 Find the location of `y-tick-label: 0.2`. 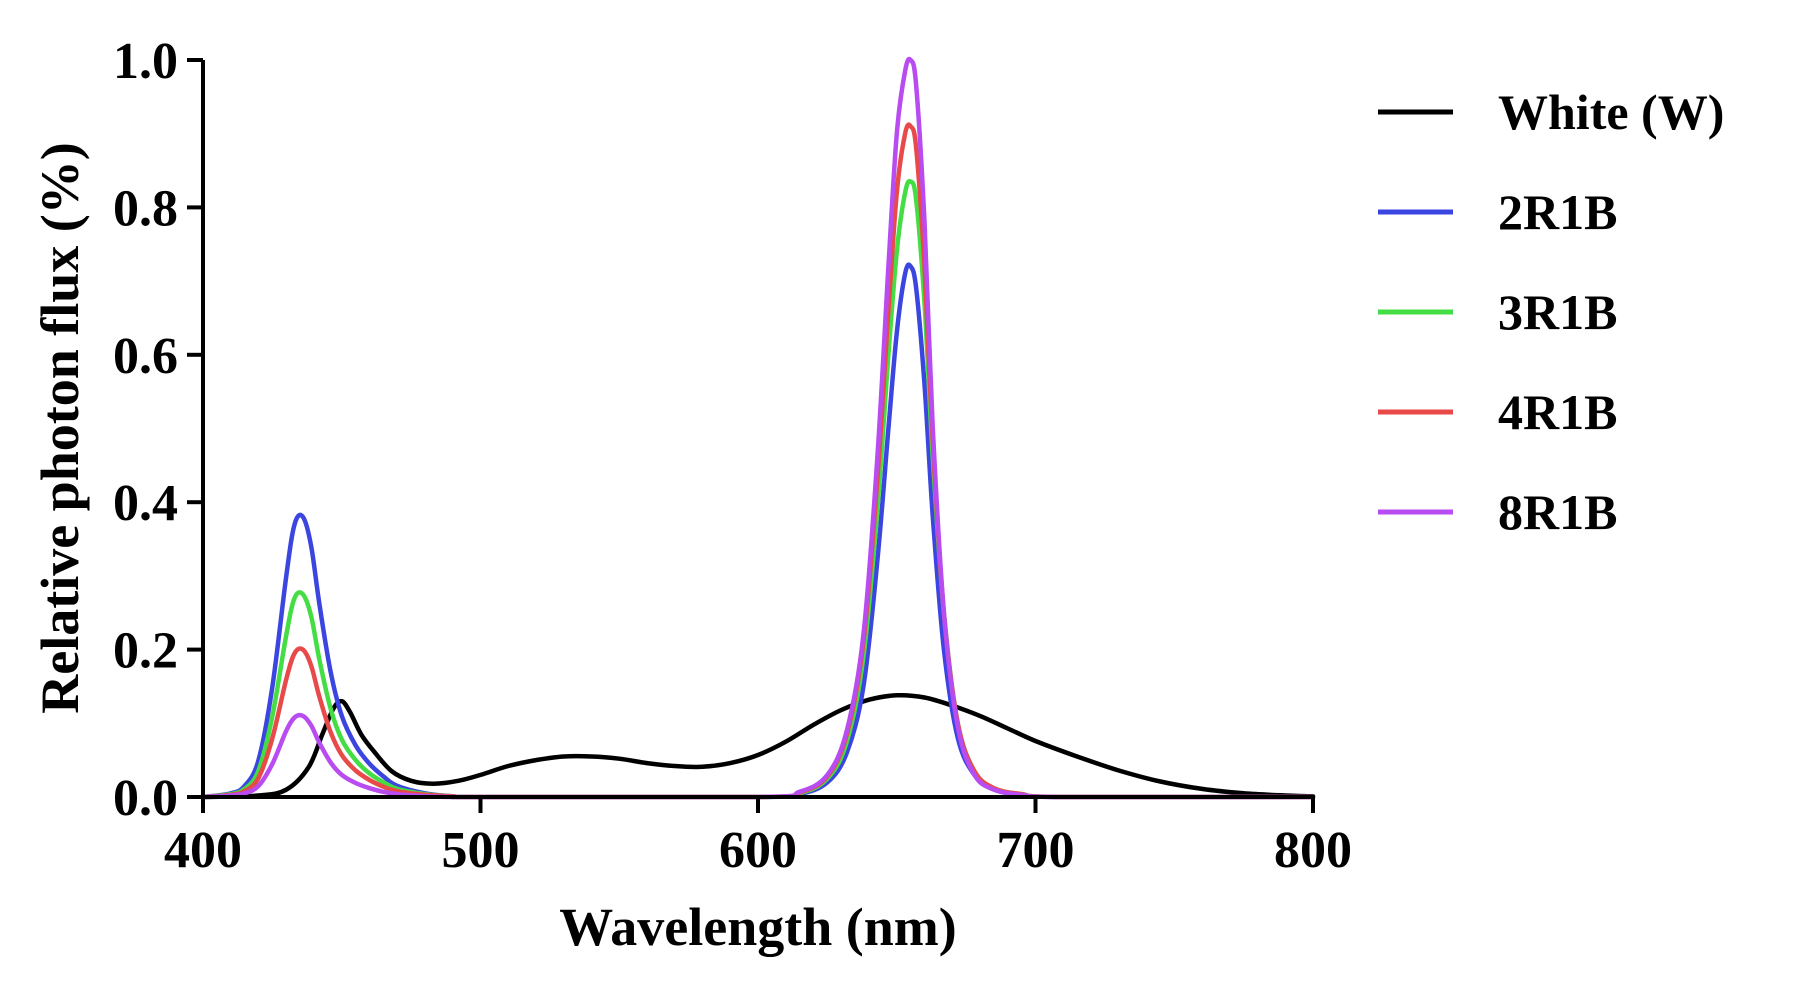

y-tick-label: 0.2 is located at coordinates (145, 651).